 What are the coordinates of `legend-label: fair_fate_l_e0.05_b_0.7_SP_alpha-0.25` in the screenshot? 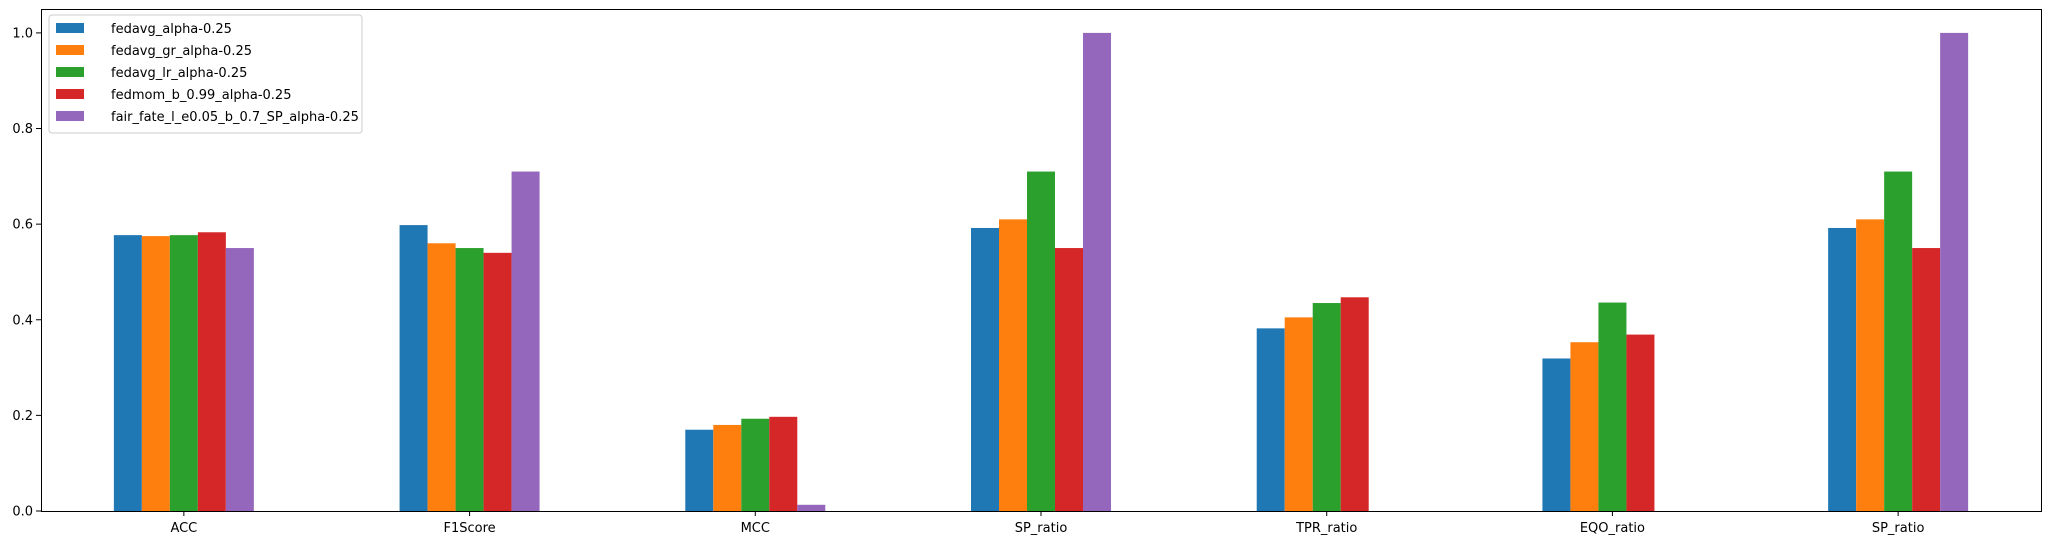 It's located at (235, 117).